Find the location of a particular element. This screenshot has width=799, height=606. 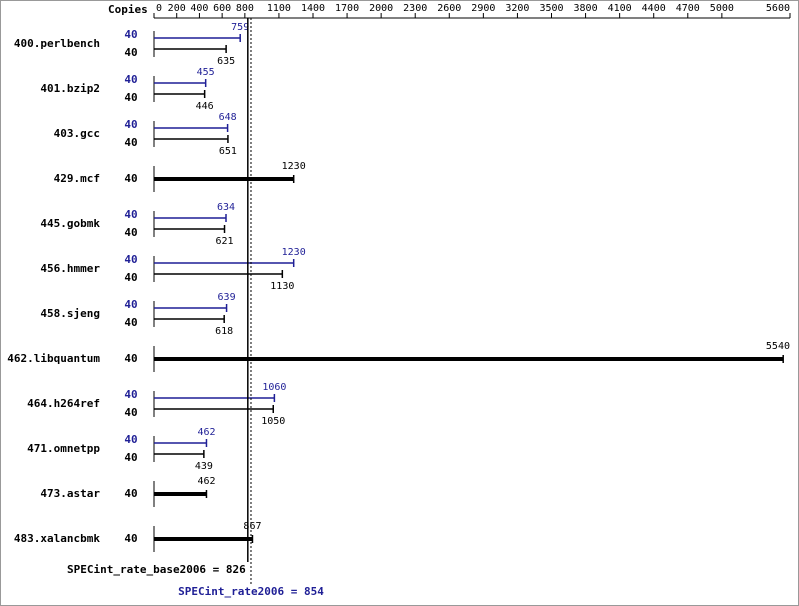

benchmark-label: 401.bzip2 is located at coordinates (70, 88).